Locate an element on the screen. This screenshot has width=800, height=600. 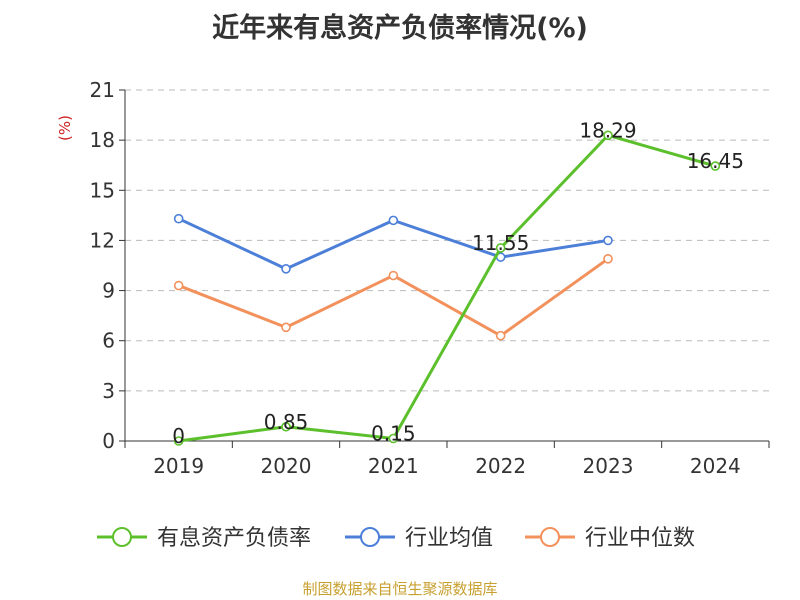
y-axis-label: (%) is located at coordinates (65, 128).